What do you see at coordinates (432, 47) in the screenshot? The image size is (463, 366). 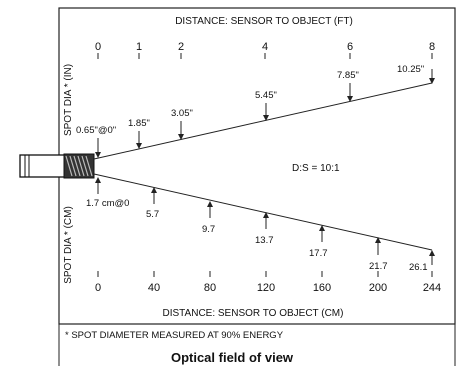 I see `top-tick-label: 8` at bounding box center [432, 47].